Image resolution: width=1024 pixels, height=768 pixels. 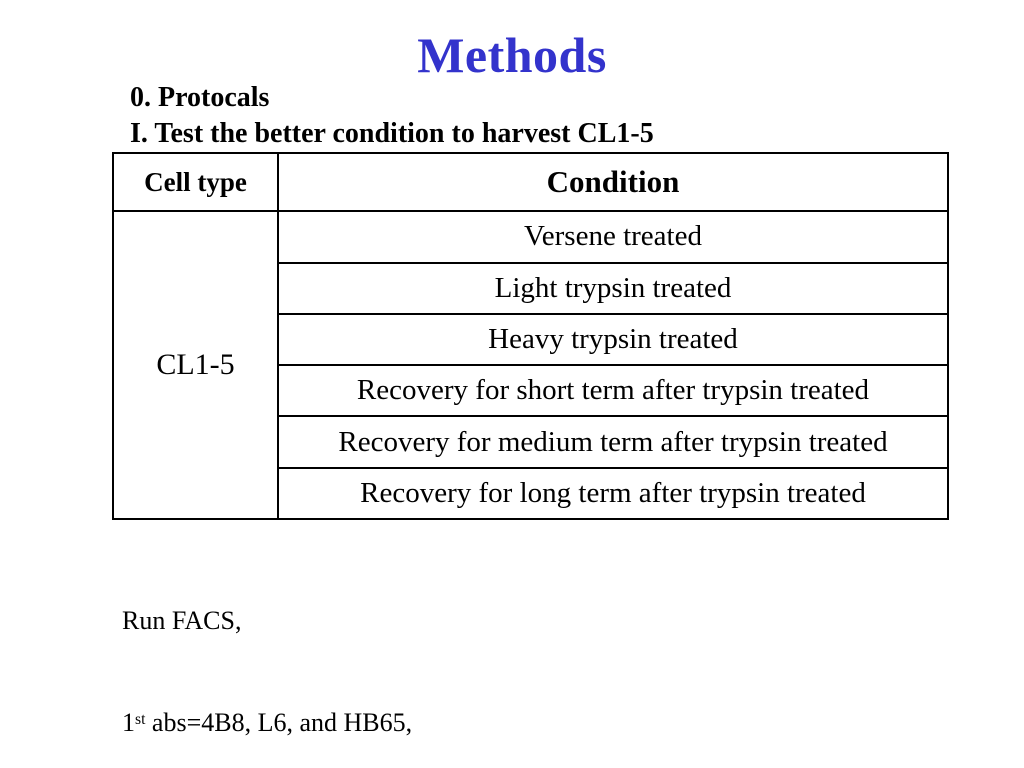 I want to click on superscript: st, so click(x=140, y=719).